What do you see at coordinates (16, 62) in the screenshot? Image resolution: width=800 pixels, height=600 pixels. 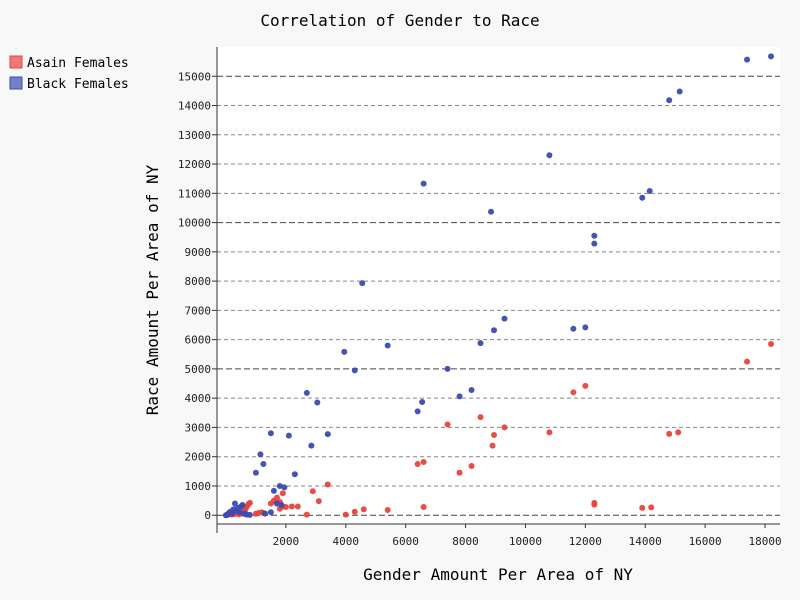 I see `legend-swatch-asian-females` at bounding box center [16, 62].